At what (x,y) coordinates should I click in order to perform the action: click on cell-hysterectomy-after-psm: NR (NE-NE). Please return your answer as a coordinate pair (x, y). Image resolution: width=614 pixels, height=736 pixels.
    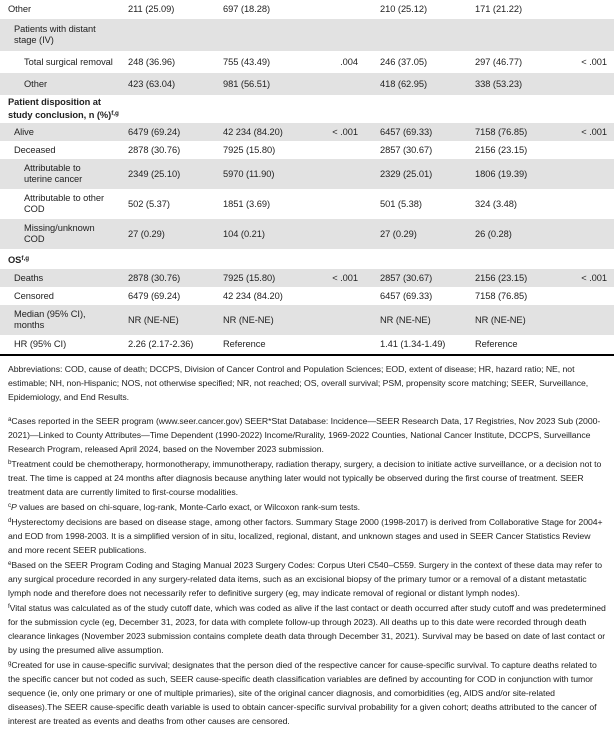
    Looking at the image, I should click on (500, 319).